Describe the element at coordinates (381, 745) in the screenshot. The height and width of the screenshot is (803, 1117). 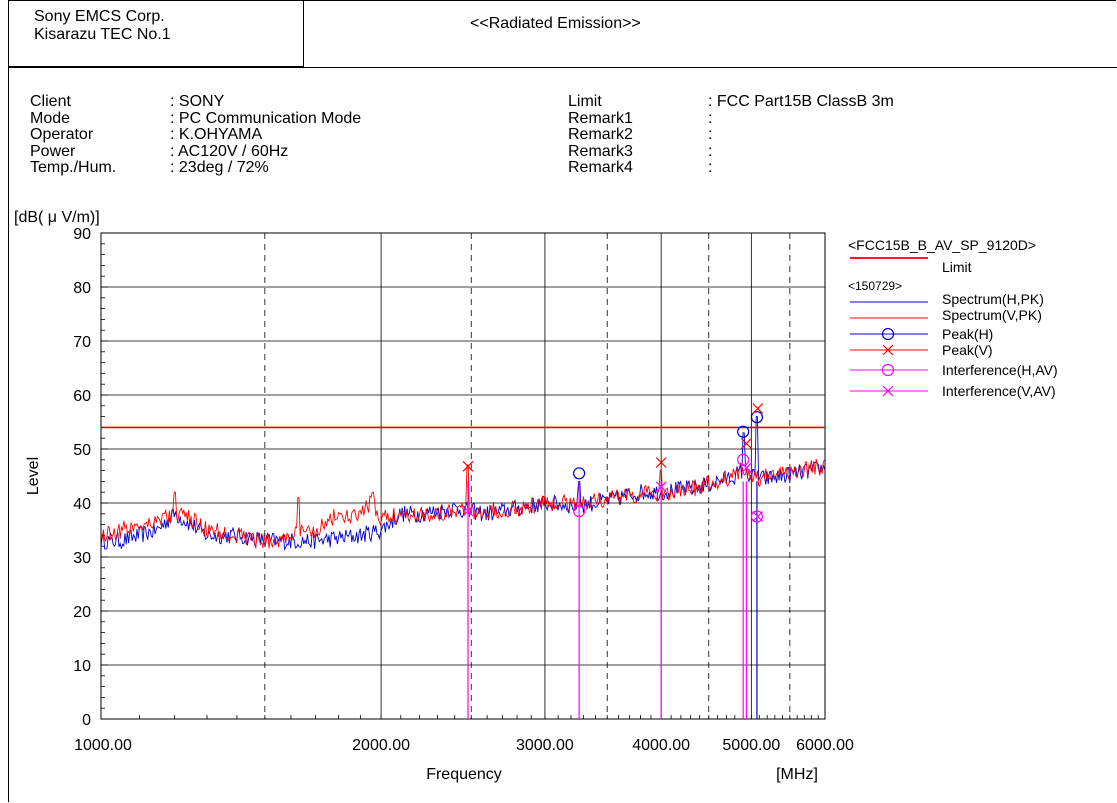
I see `x-tick-label: 2000.00` at that location.